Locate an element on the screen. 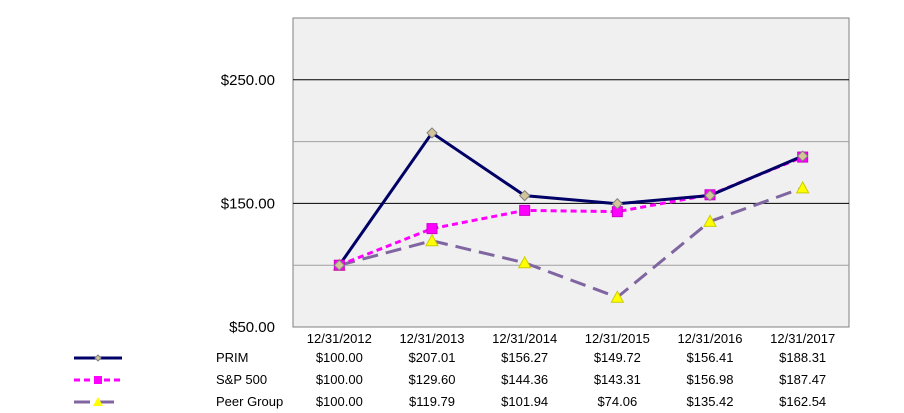 This screenshot has height=413, width=904. x-category-label: 12/31/2015 is located at coordinates (617, 338).